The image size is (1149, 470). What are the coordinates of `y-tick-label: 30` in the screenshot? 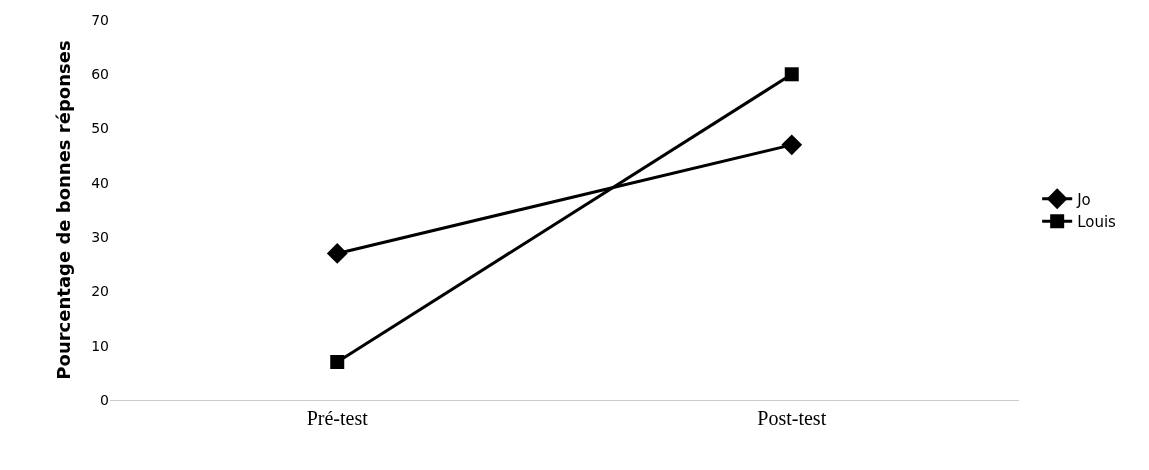 It's located at (100, 237).